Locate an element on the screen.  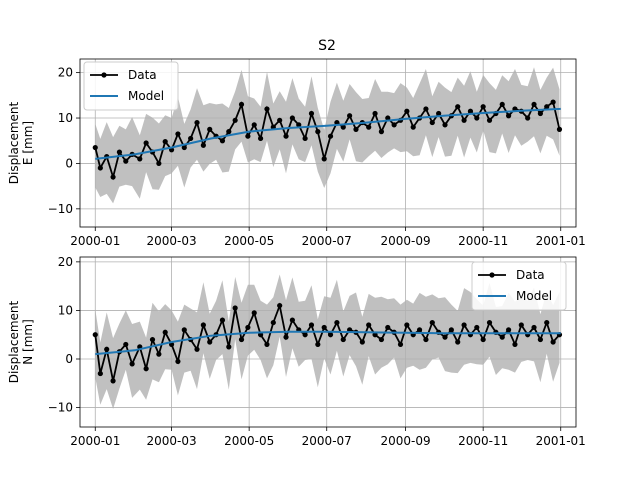
y-tick-label: 20 is located at coordinates (65, 73).